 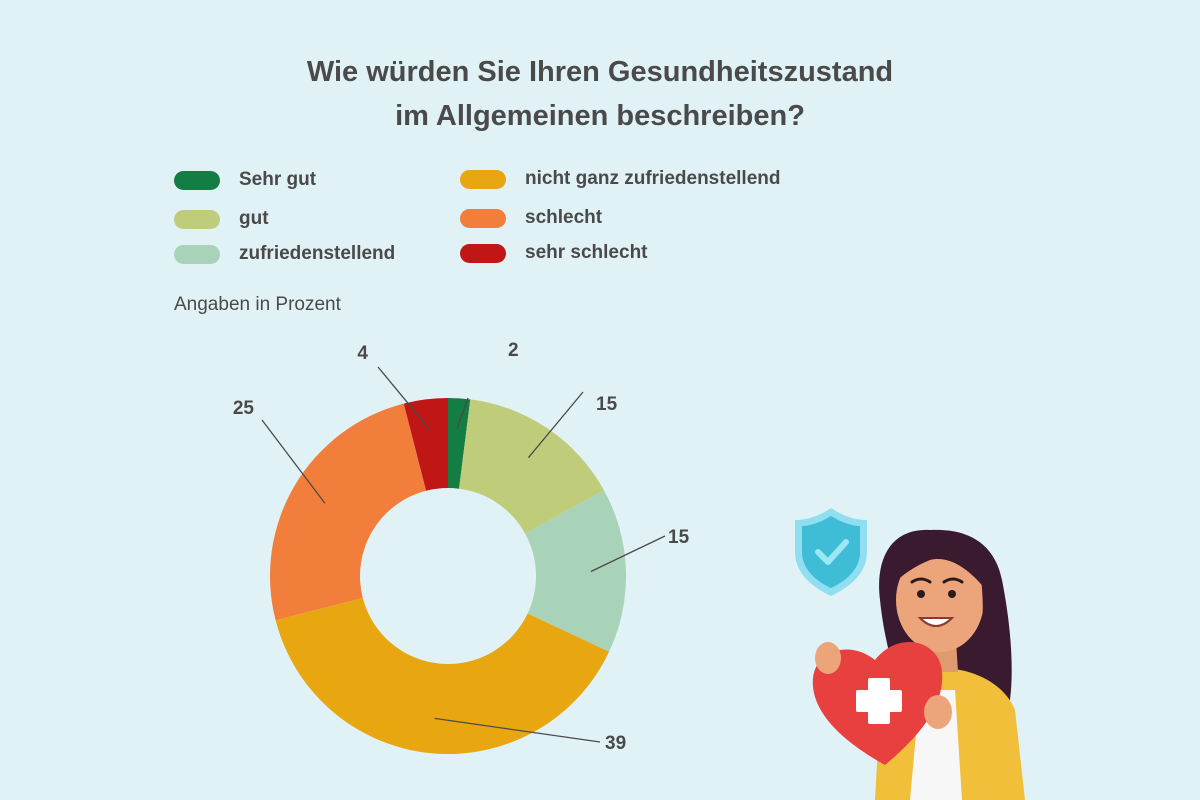 I want to click on leader-line-zufriedenstellend, so click(x=628, y=554).